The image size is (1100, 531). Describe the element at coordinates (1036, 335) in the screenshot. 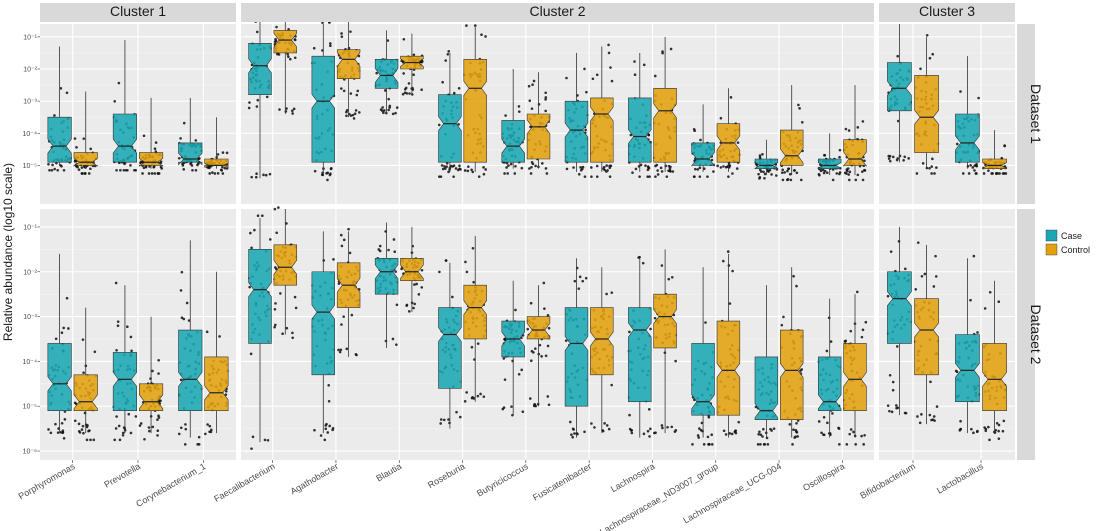

I see `row-strip-label: Dataset 2` at that location.